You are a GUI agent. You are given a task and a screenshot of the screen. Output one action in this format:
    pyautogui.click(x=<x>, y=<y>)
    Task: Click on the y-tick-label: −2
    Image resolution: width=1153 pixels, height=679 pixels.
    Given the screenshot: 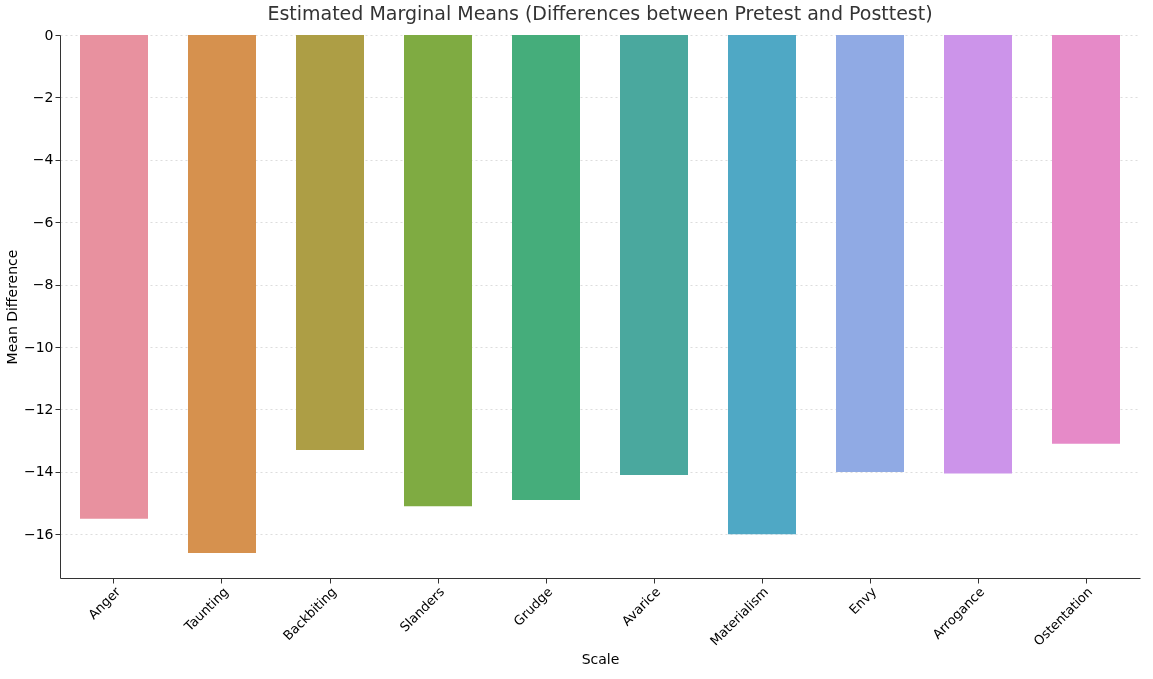 What is the action you would take?
    pyautogui.click(x=43, y=96)
    